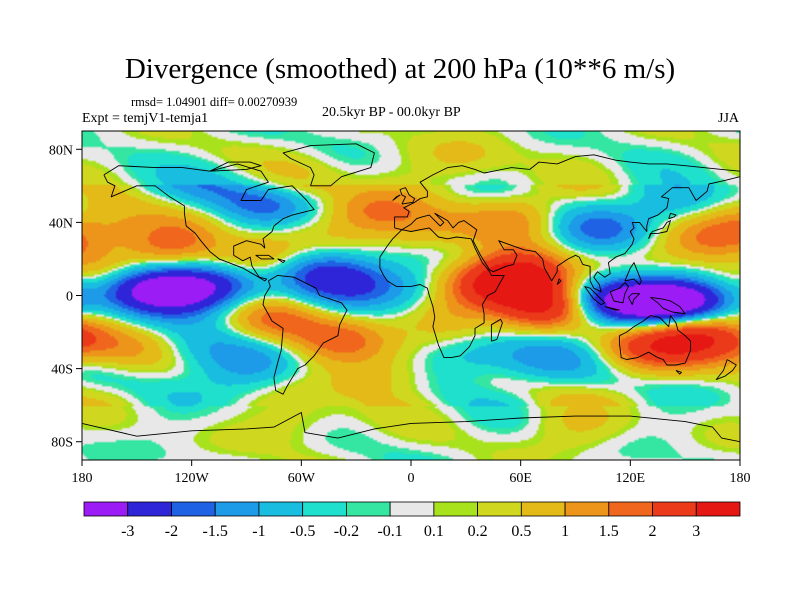 The height and width of the screenshot is (600, 800). Describe the element at coordinates (346, 531) in the screenshot. I see `colorbar-label: -0.2` at that location.